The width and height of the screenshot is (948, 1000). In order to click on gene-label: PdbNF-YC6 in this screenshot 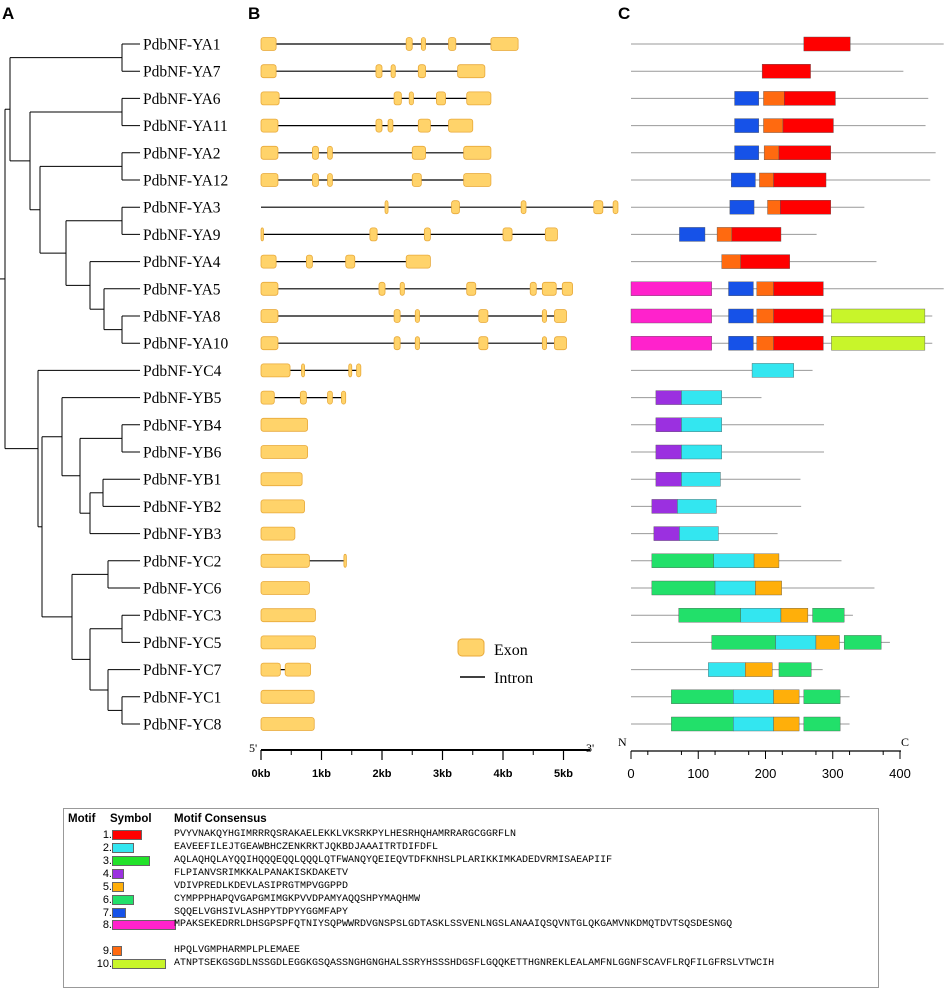, I will do `click(182, 589)`.